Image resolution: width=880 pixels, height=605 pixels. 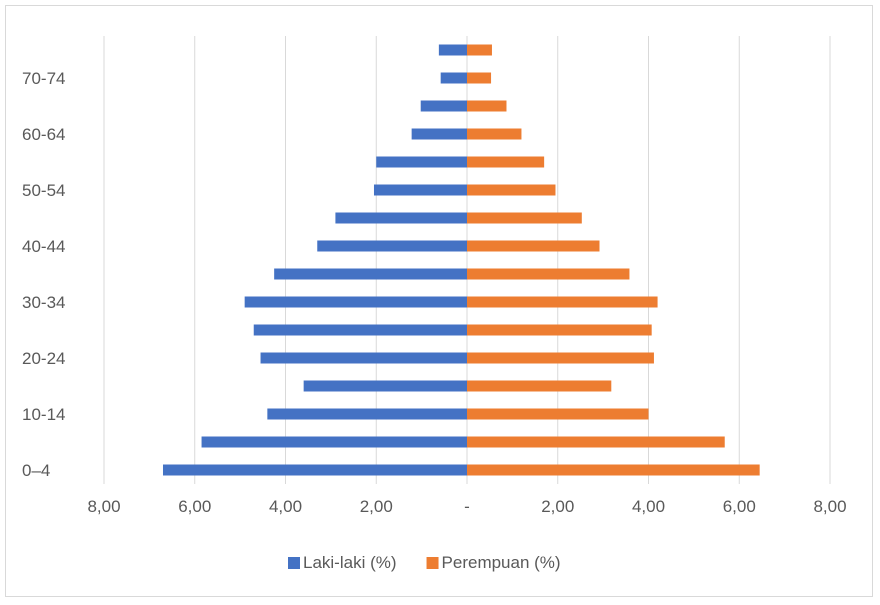 I want to click on y-tick-label: 30-34, so click(x=43, y=302).